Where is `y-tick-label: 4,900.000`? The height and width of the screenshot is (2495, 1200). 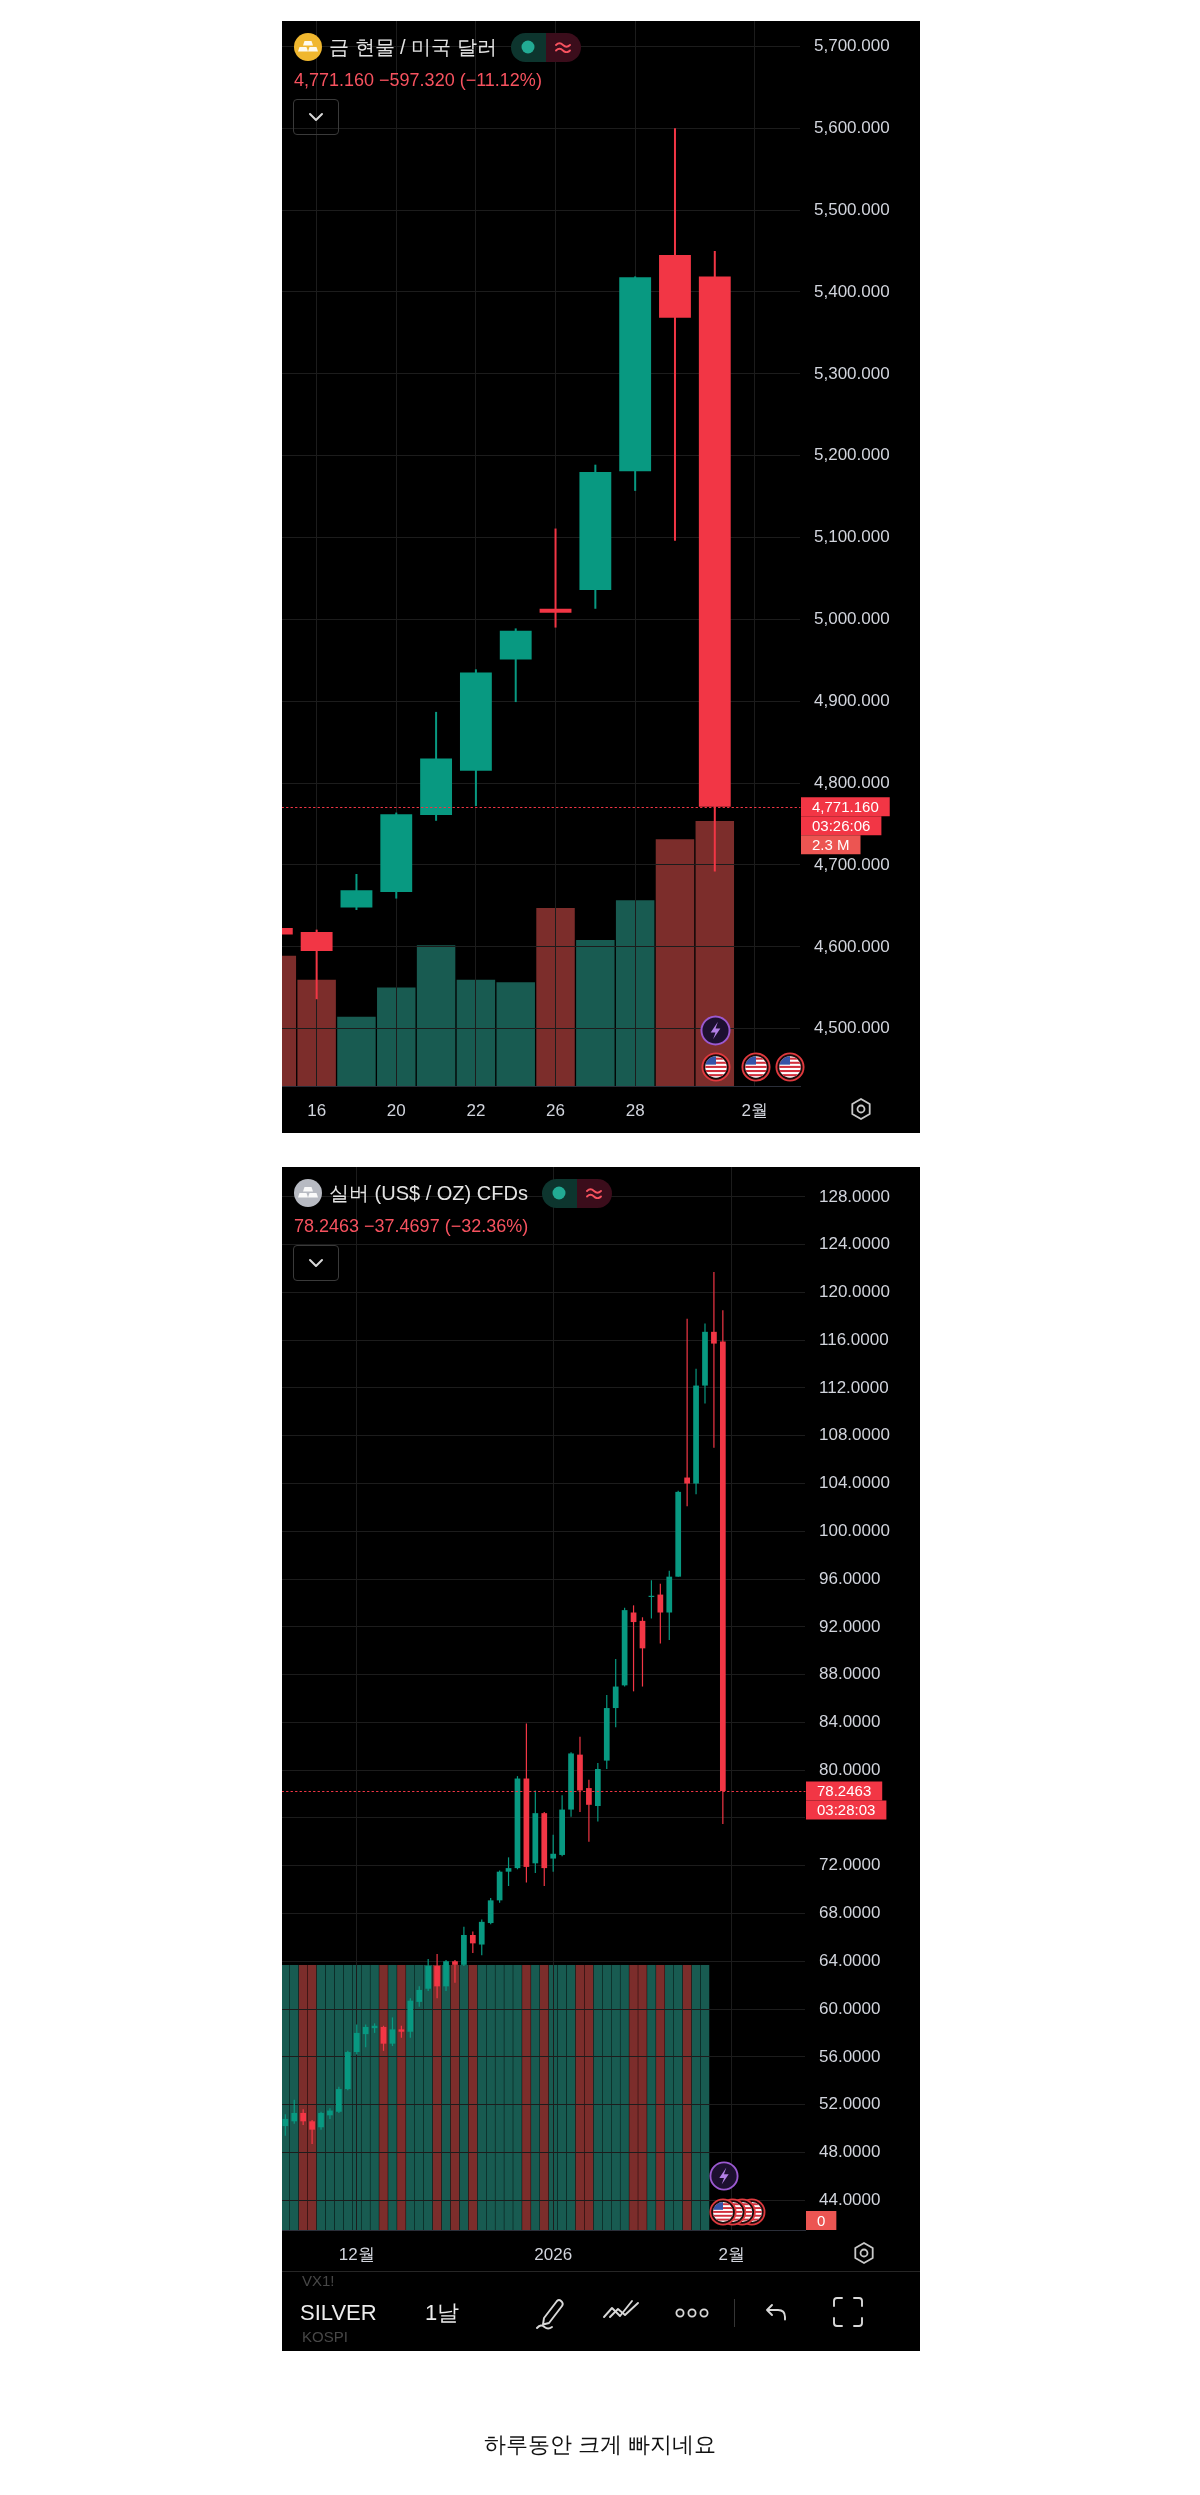 y-tick-label: 4,900.000 is located at coordinates (852, 700).